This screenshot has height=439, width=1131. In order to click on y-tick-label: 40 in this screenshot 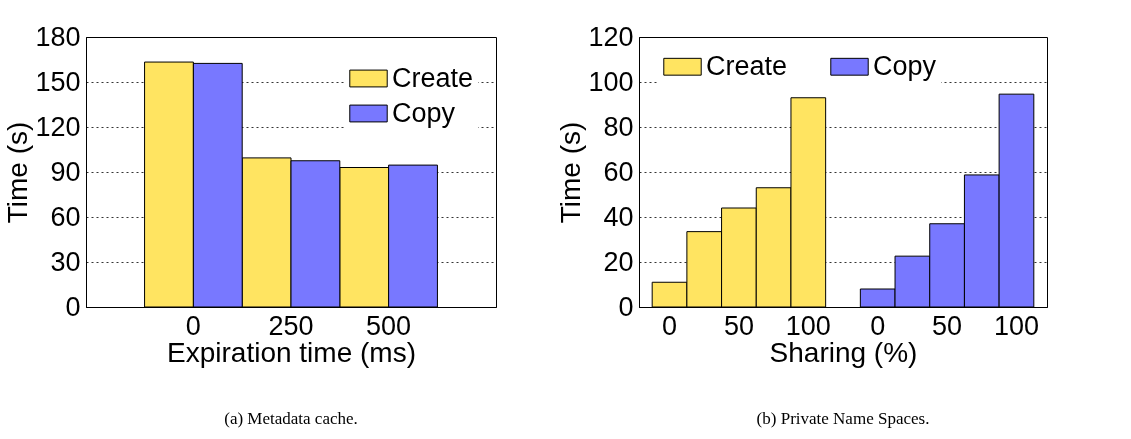, I will do `click(618, 216)`.